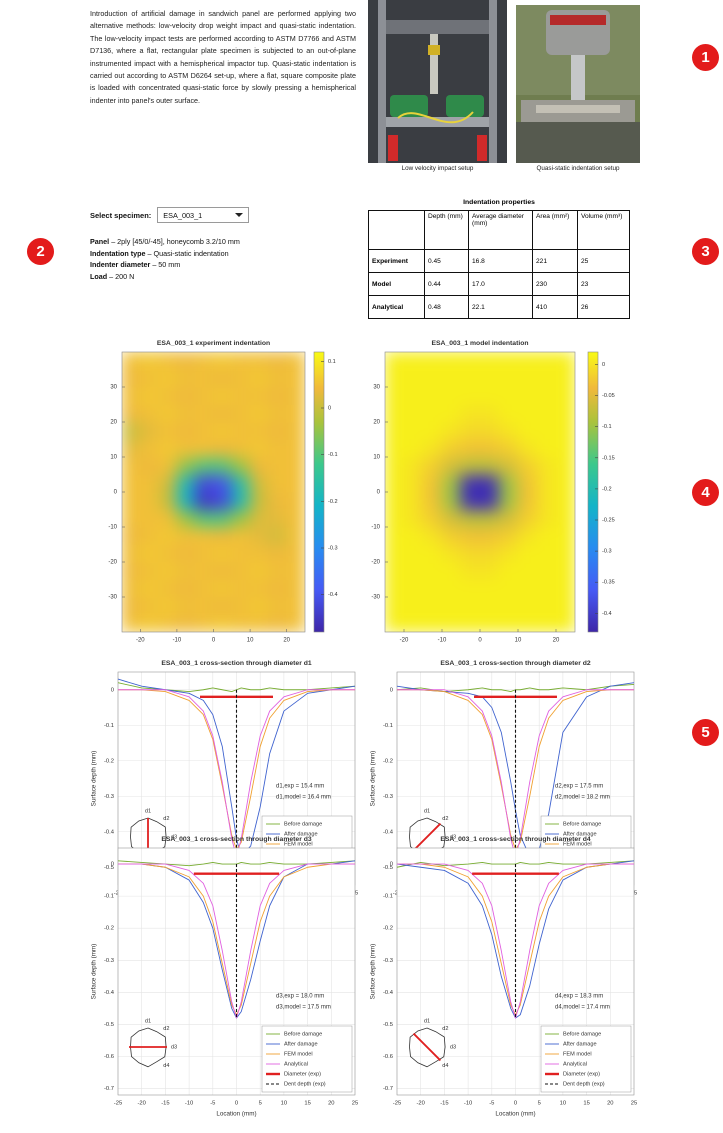 This screenshot has width=723, height=1133. I want to click on inset-diameter, so click(427, 837).